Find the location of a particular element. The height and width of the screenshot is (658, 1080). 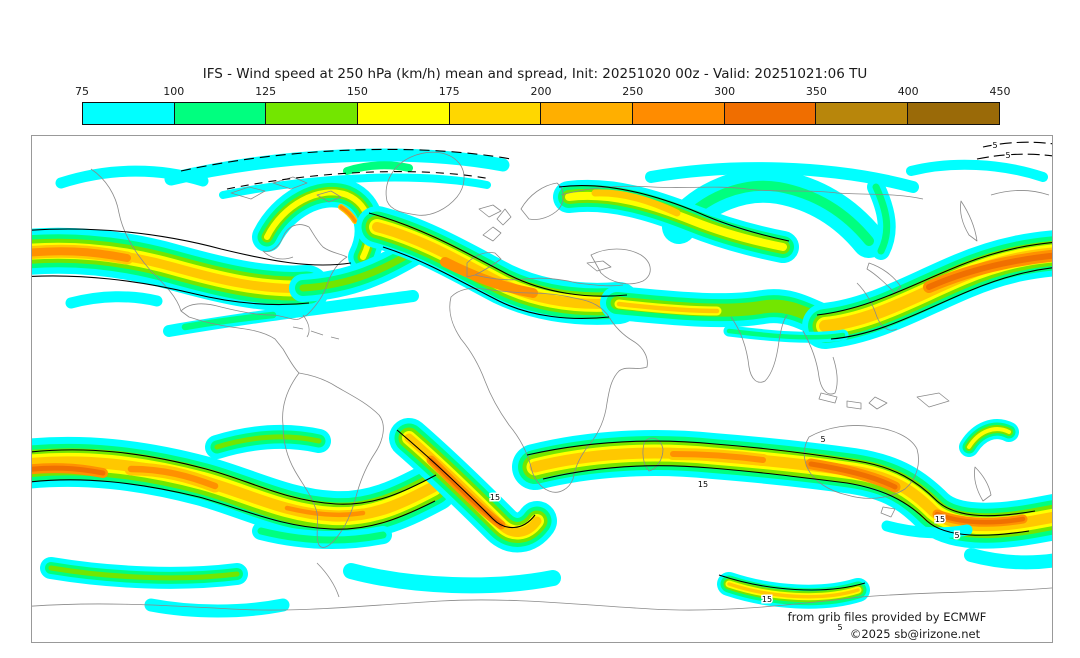

colorbar-tick: 175 is located at coordinates (449, 91).